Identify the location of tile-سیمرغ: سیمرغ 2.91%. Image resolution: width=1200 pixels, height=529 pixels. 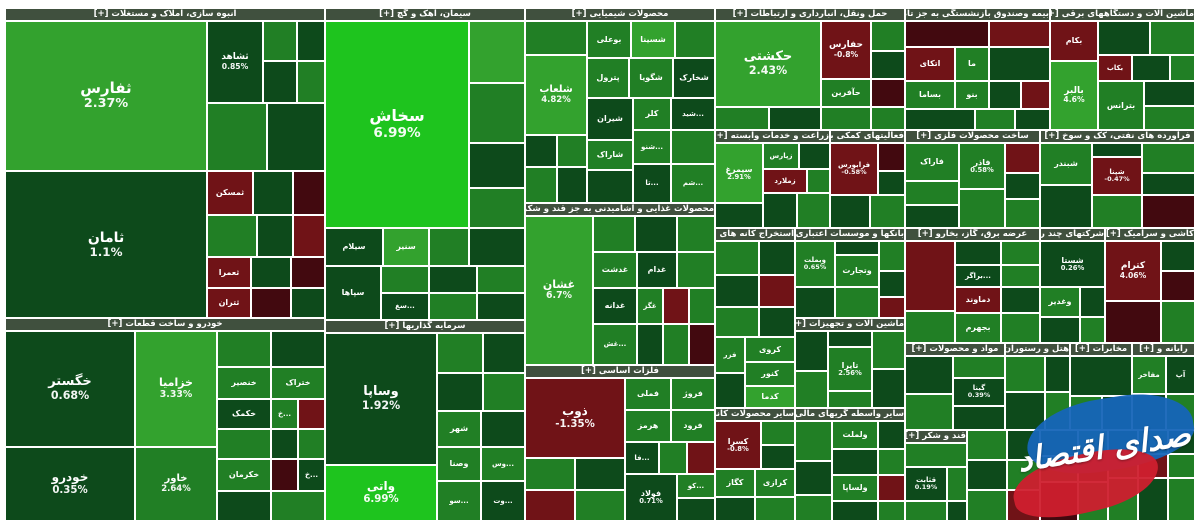
(739, 173).